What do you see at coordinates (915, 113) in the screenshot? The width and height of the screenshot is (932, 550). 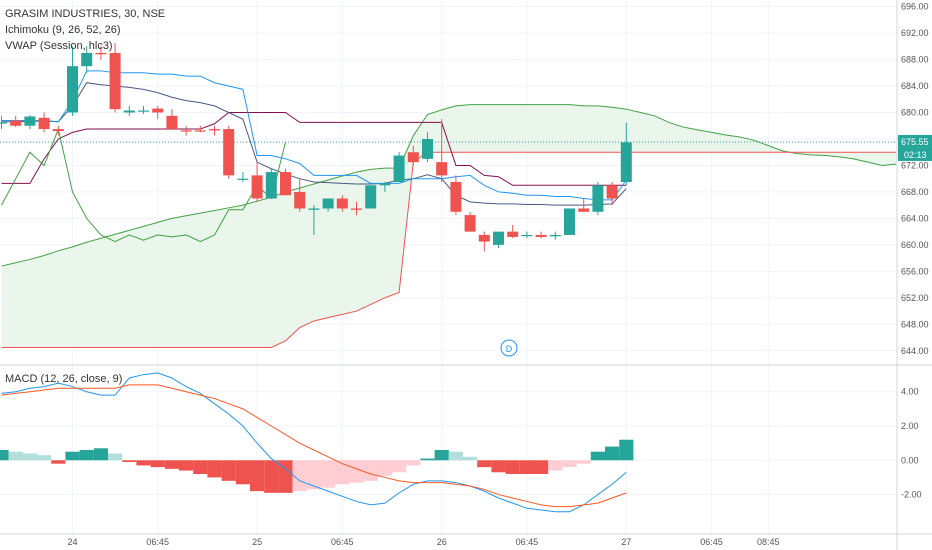 I see `price-axis-label: 680.00` at bounding box center [915, 113].